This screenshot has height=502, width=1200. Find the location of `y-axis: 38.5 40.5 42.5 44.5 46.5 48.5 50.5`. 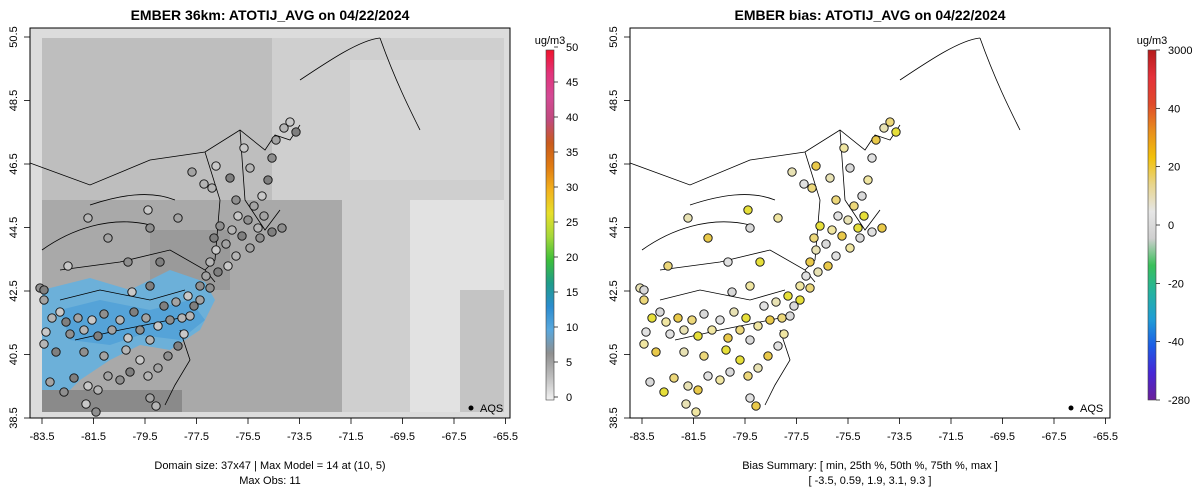

y-axis: 38.5 40.5 42.5 44.5 46.5 48.5 50.5 is located at coordinates (19, 227).